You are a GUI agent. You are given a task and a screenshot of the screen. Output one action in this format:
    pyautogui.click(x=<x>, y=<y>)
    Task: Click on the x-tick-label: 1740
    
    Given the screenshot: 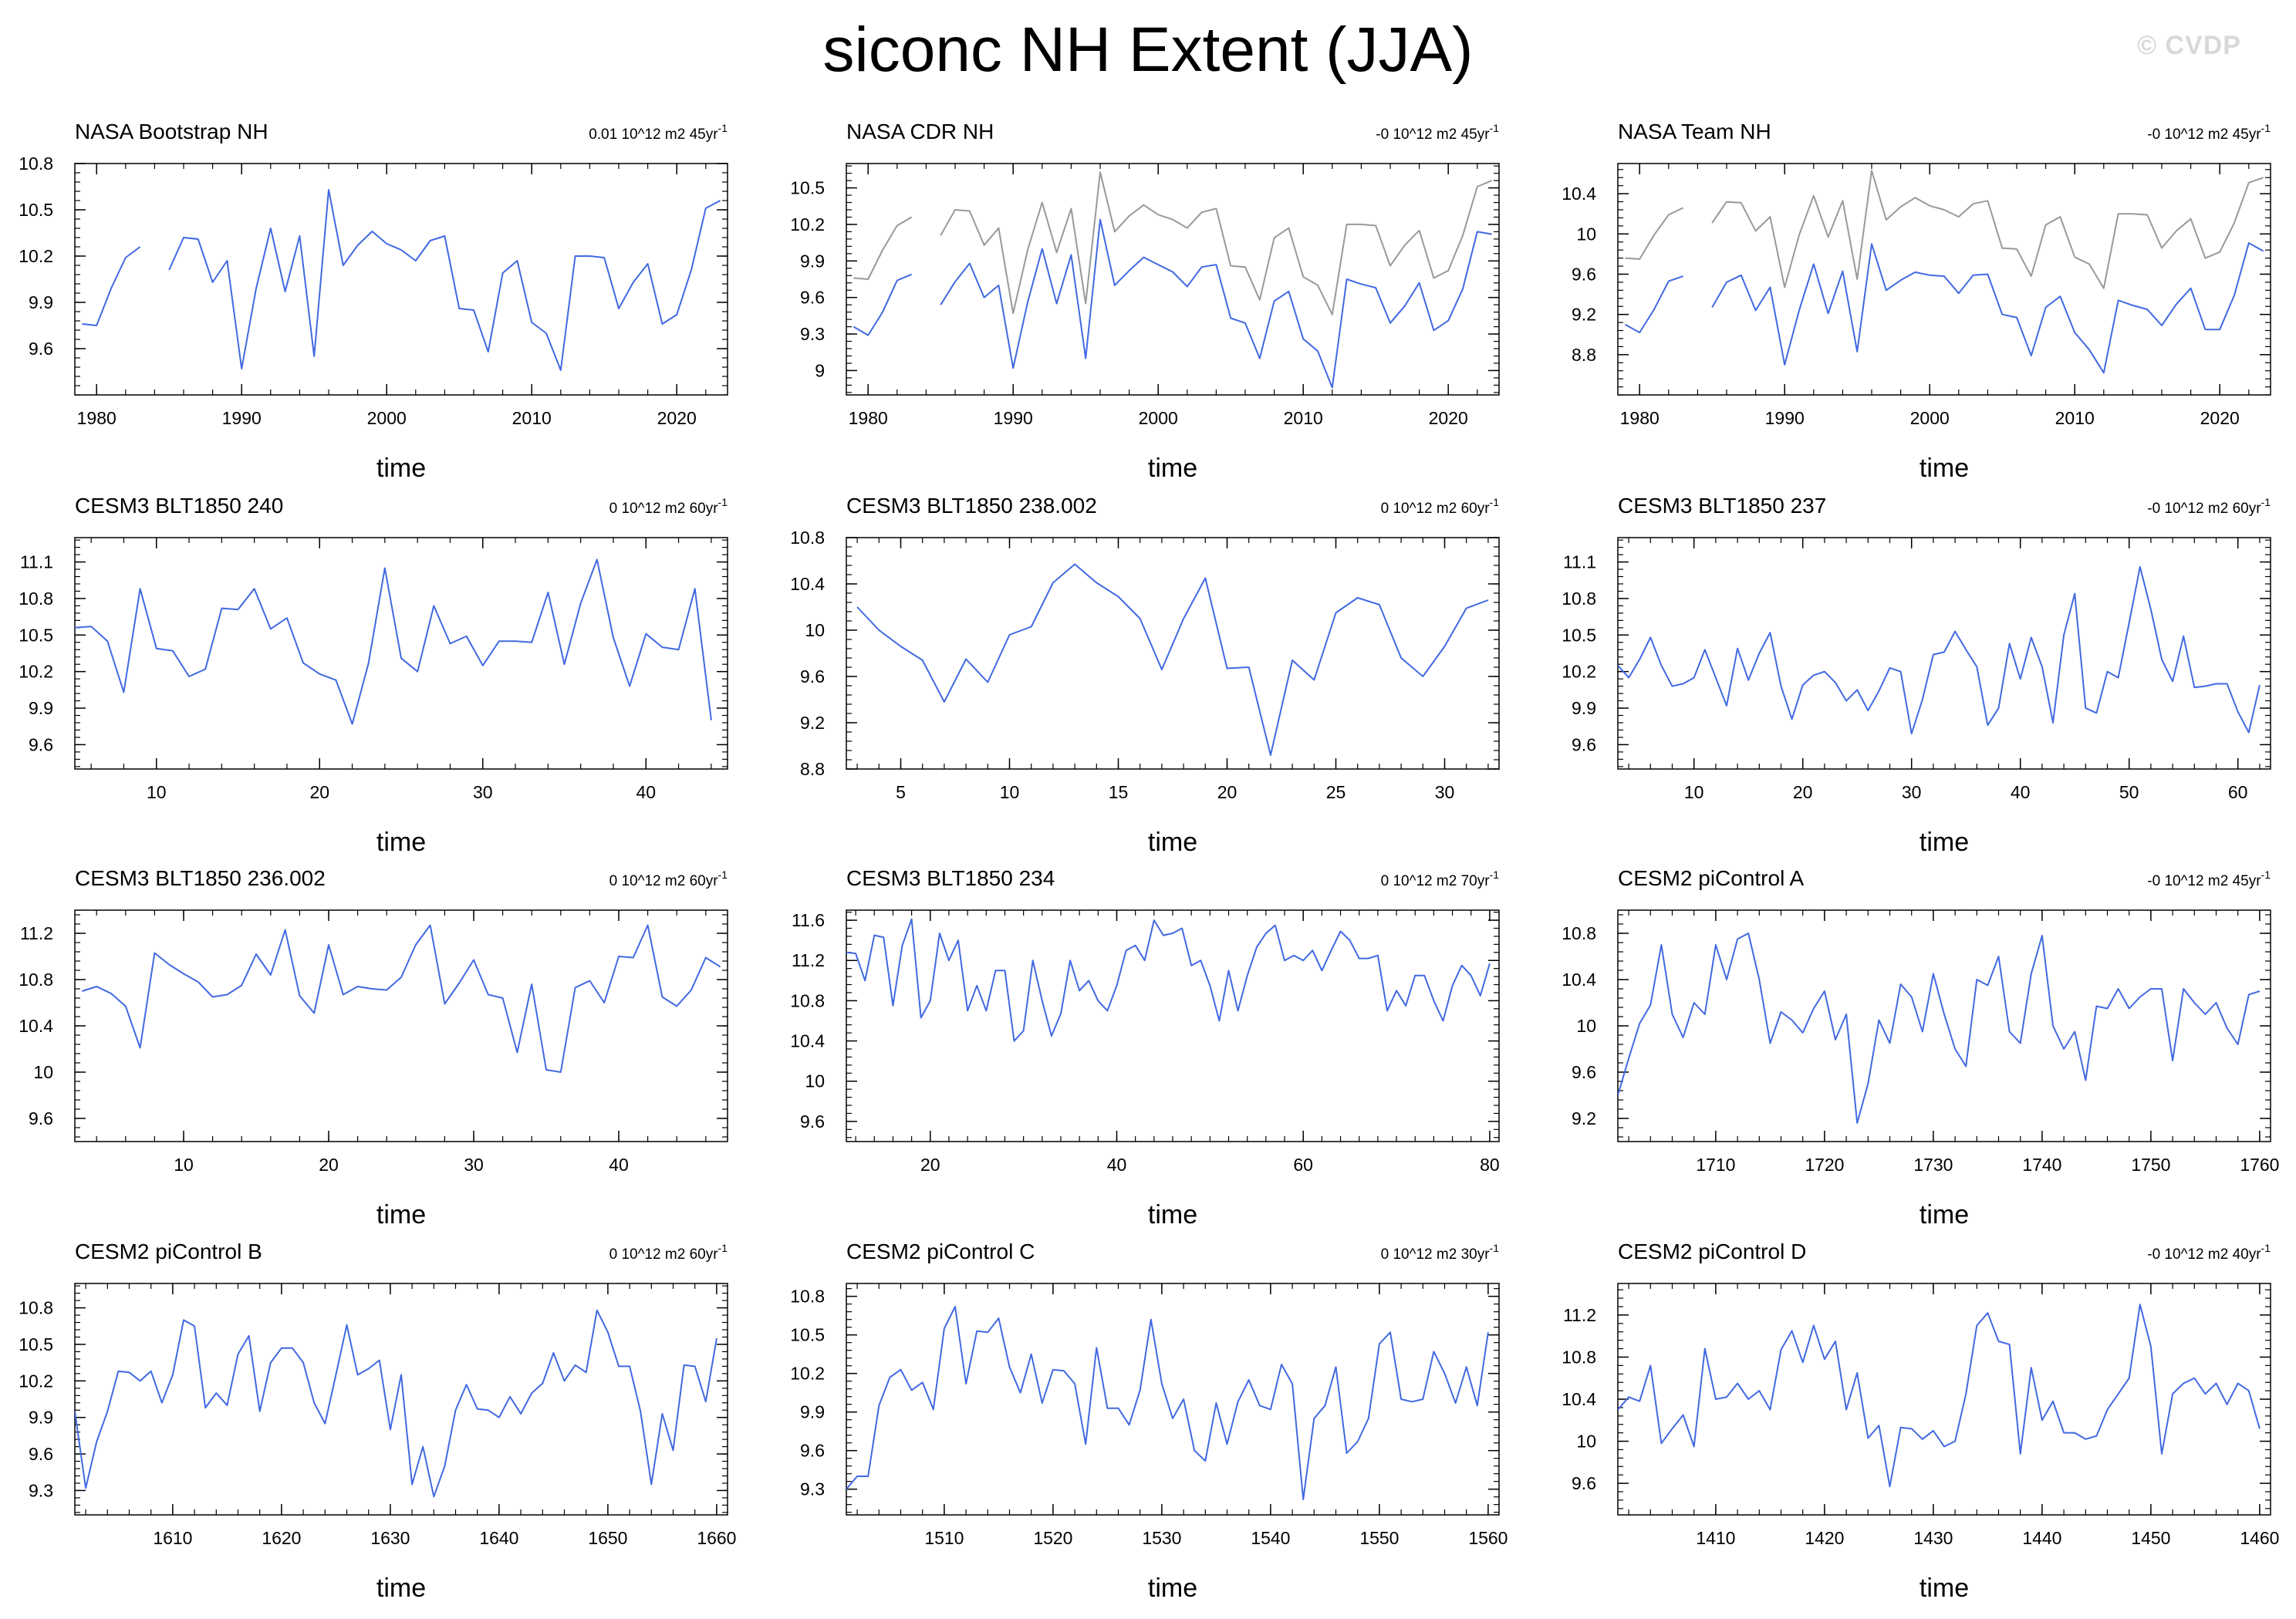 What is the action you would take?
    pyautogui.click(x=2041, y=1165)
    